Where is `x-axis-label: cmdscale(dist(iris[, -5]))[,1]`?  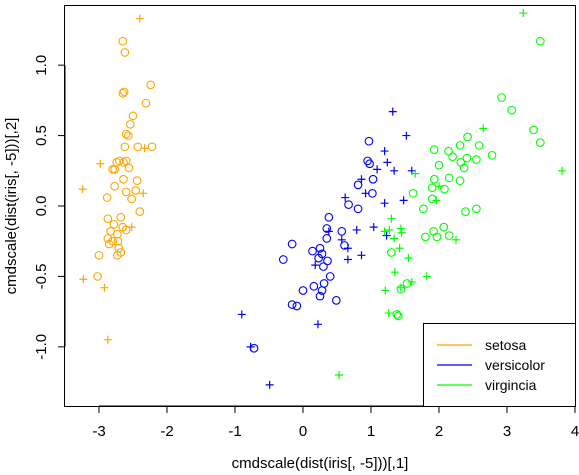
x-axis-label: cmdscale(dist(iris[, -5]))[,1] is located at coordinates (320, 463).